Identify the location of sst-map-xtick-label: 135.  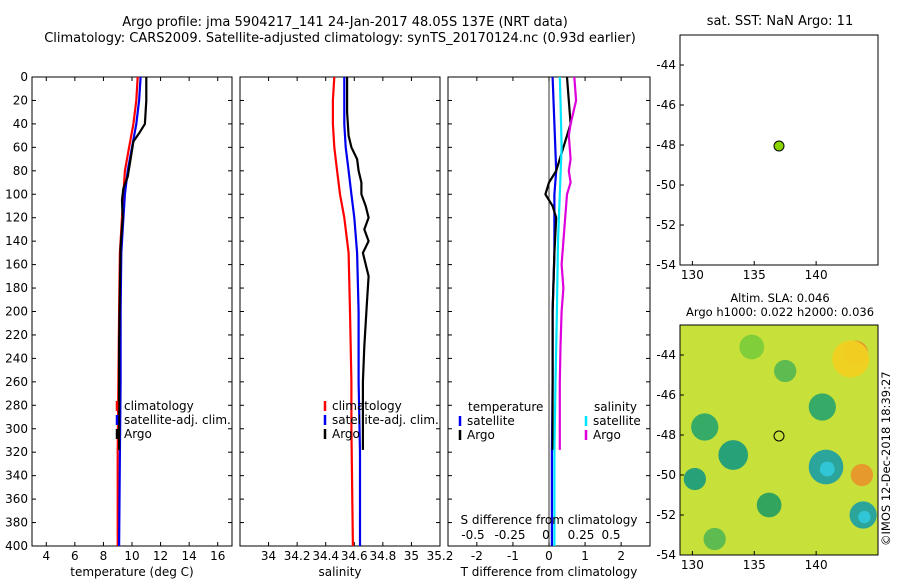
(754, 275).